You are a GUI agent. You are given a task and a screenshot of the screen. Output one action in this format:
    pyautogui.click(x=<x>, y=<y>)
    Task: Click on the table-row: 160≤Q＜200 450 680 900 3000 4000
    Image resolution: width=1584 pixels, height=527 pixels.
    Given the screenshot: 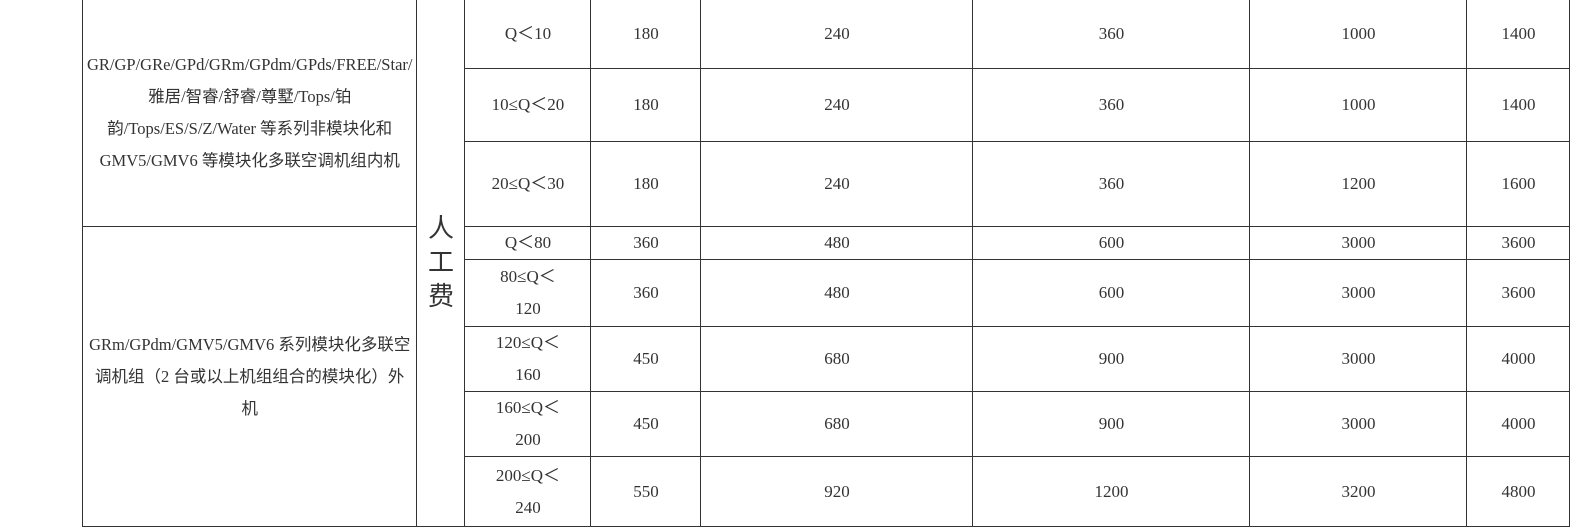 What is the action you would take?
    pyautogui.click(x=827, y=424)
    